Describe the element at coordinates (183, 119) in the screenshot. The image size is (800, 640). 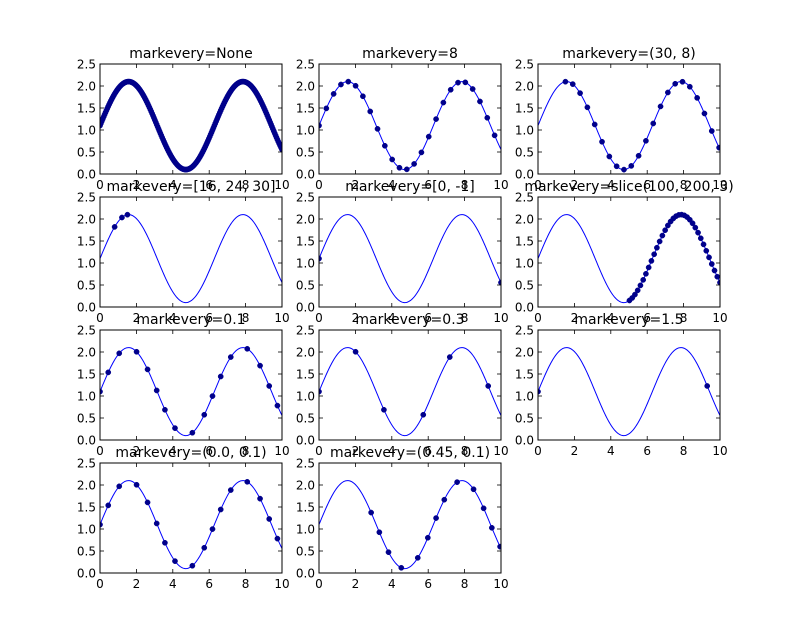
I see `subplot-1: 0 2 4 6 8 10 0.0 0.5 1.0 1.5 2.0 2.5 markevery=None` at that location.